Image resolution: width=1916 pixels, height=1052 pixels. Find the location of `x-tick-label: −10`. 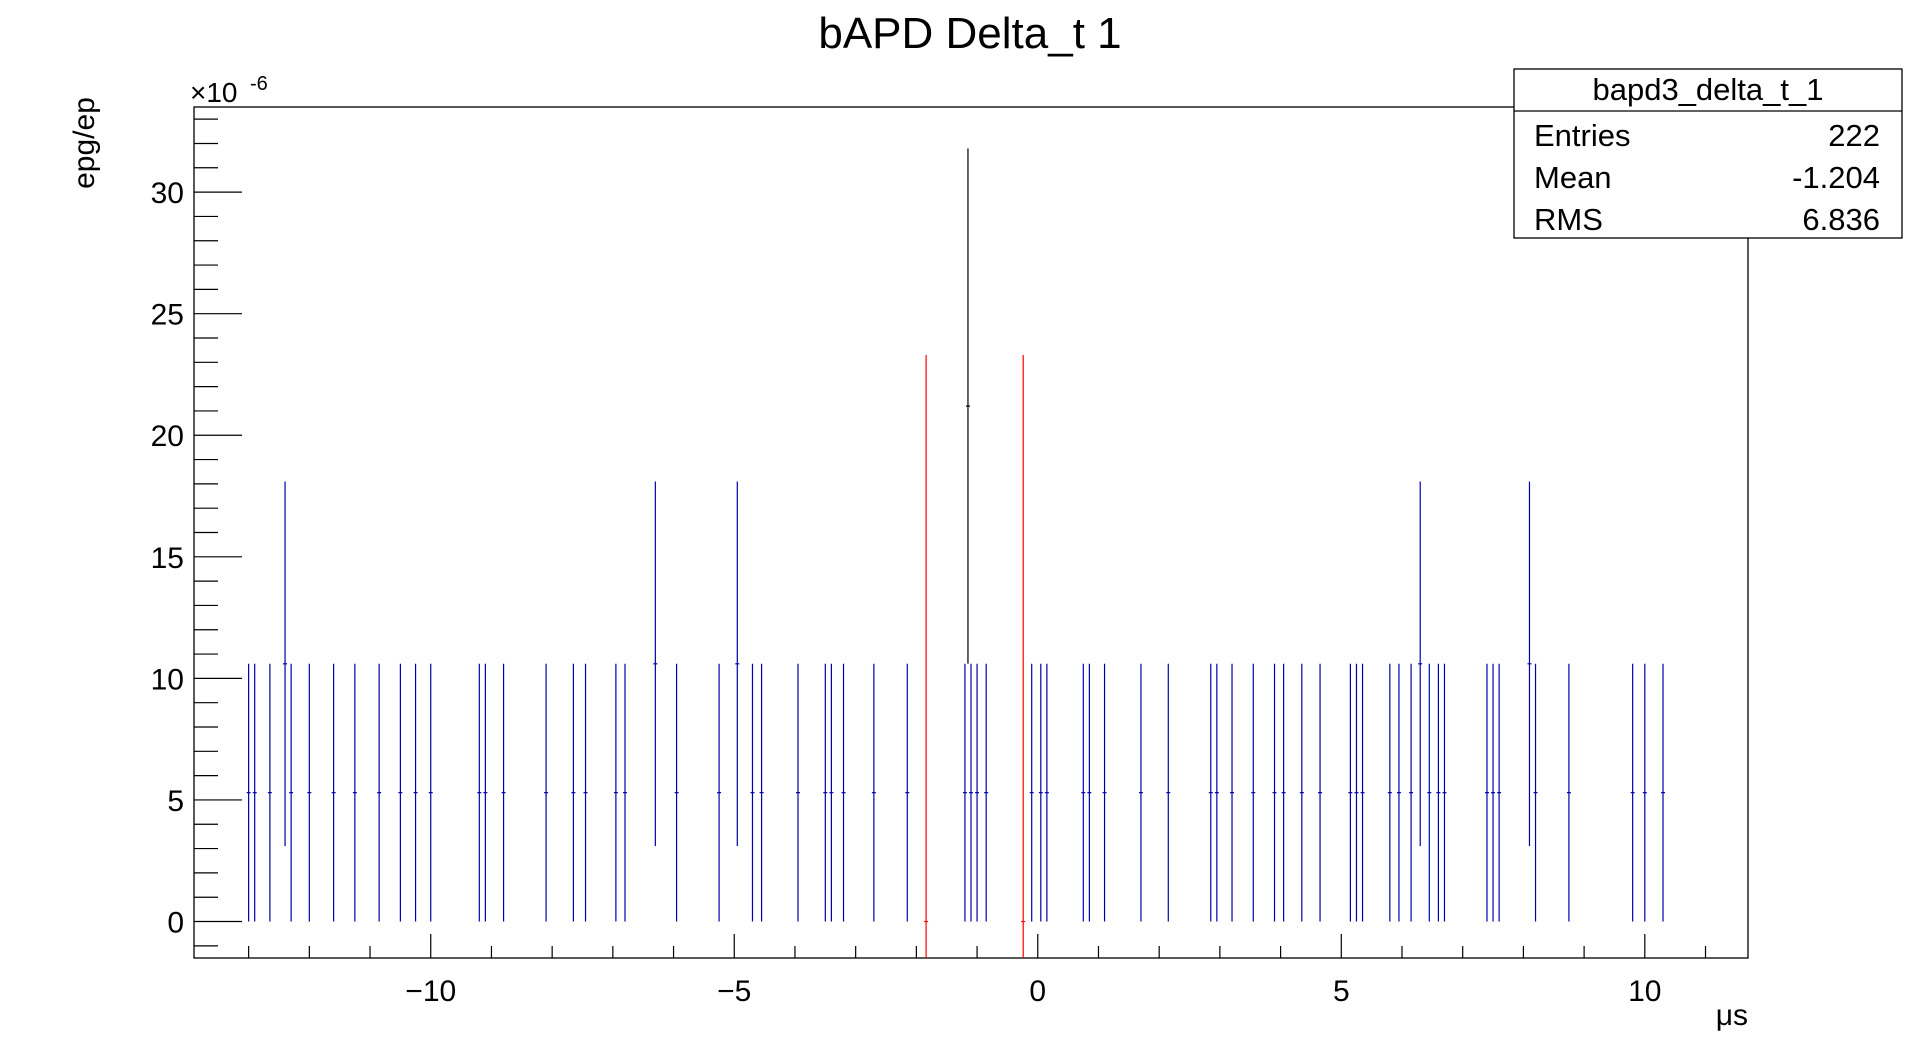

x-tick-label: −10 is located at coordinates (430, 991).